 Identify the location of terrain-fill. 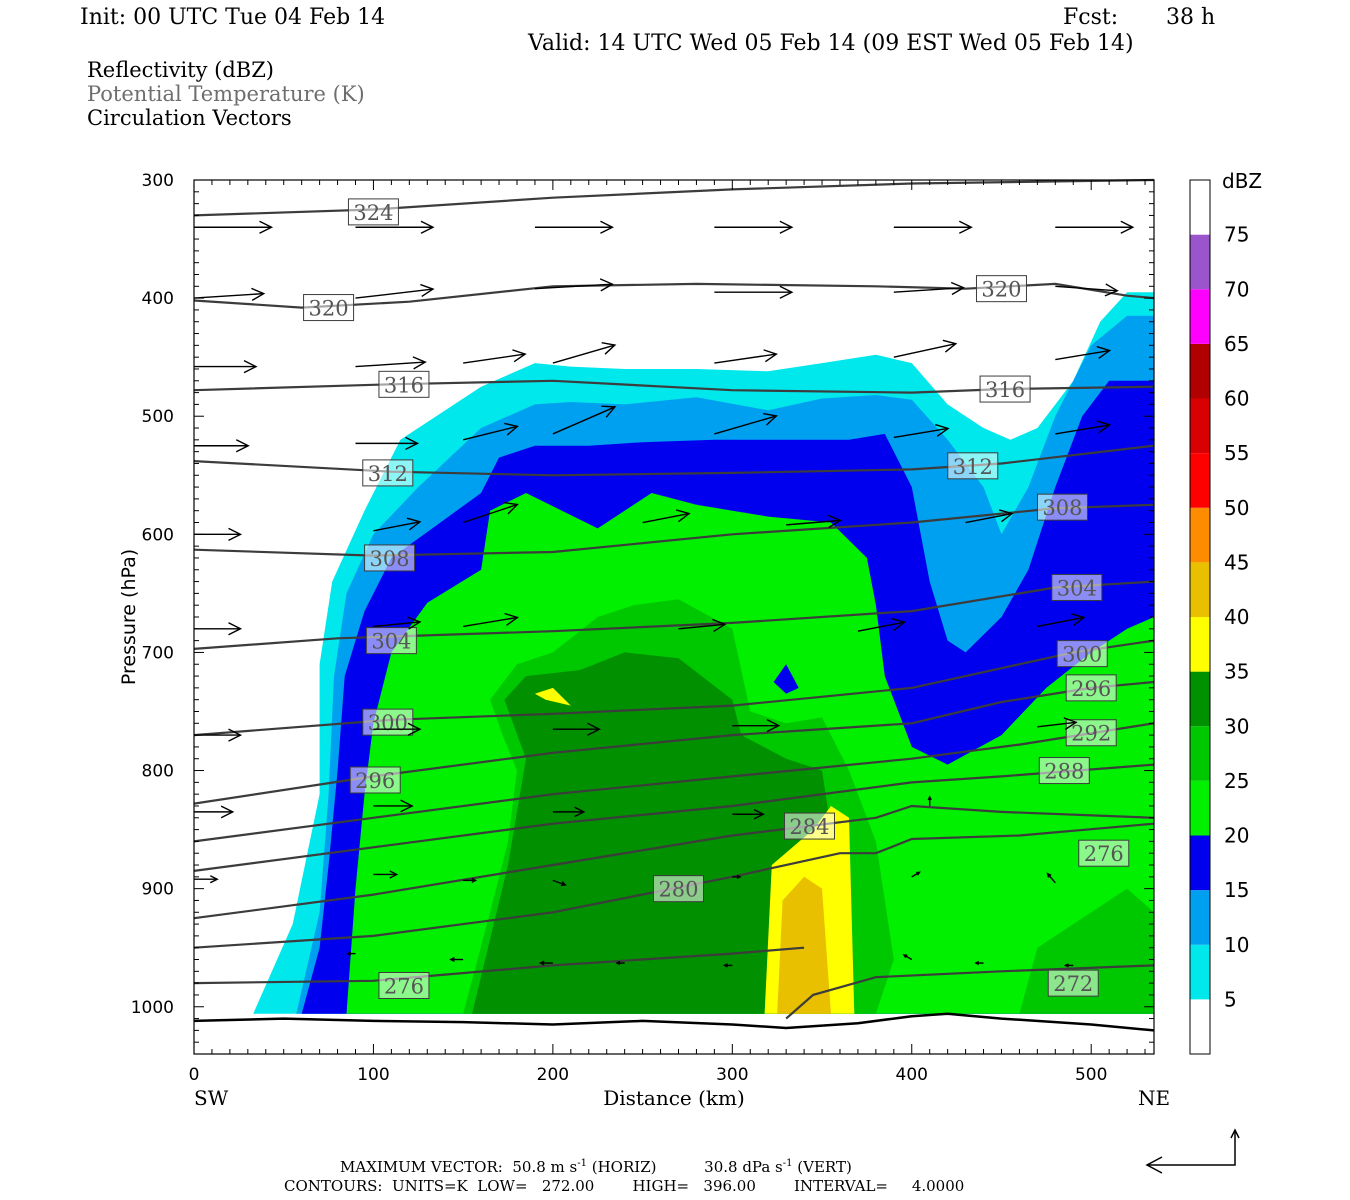
(674, 1033).